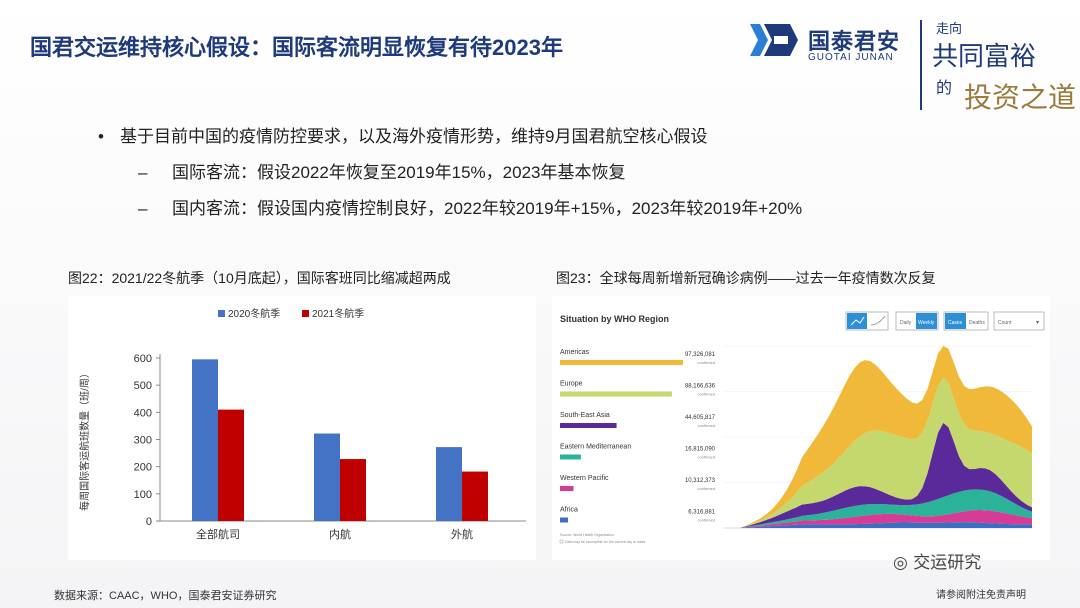 This screenshot has height=608, width=1080. I want to click on region-value: 97,326,081, so click(700, 355).